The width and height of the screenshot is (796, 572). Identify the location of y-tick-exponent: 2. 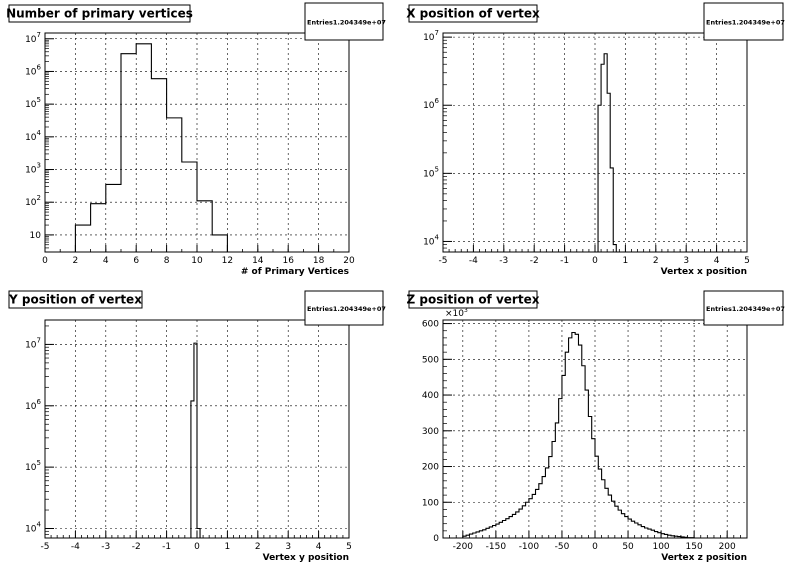
(39, 198).